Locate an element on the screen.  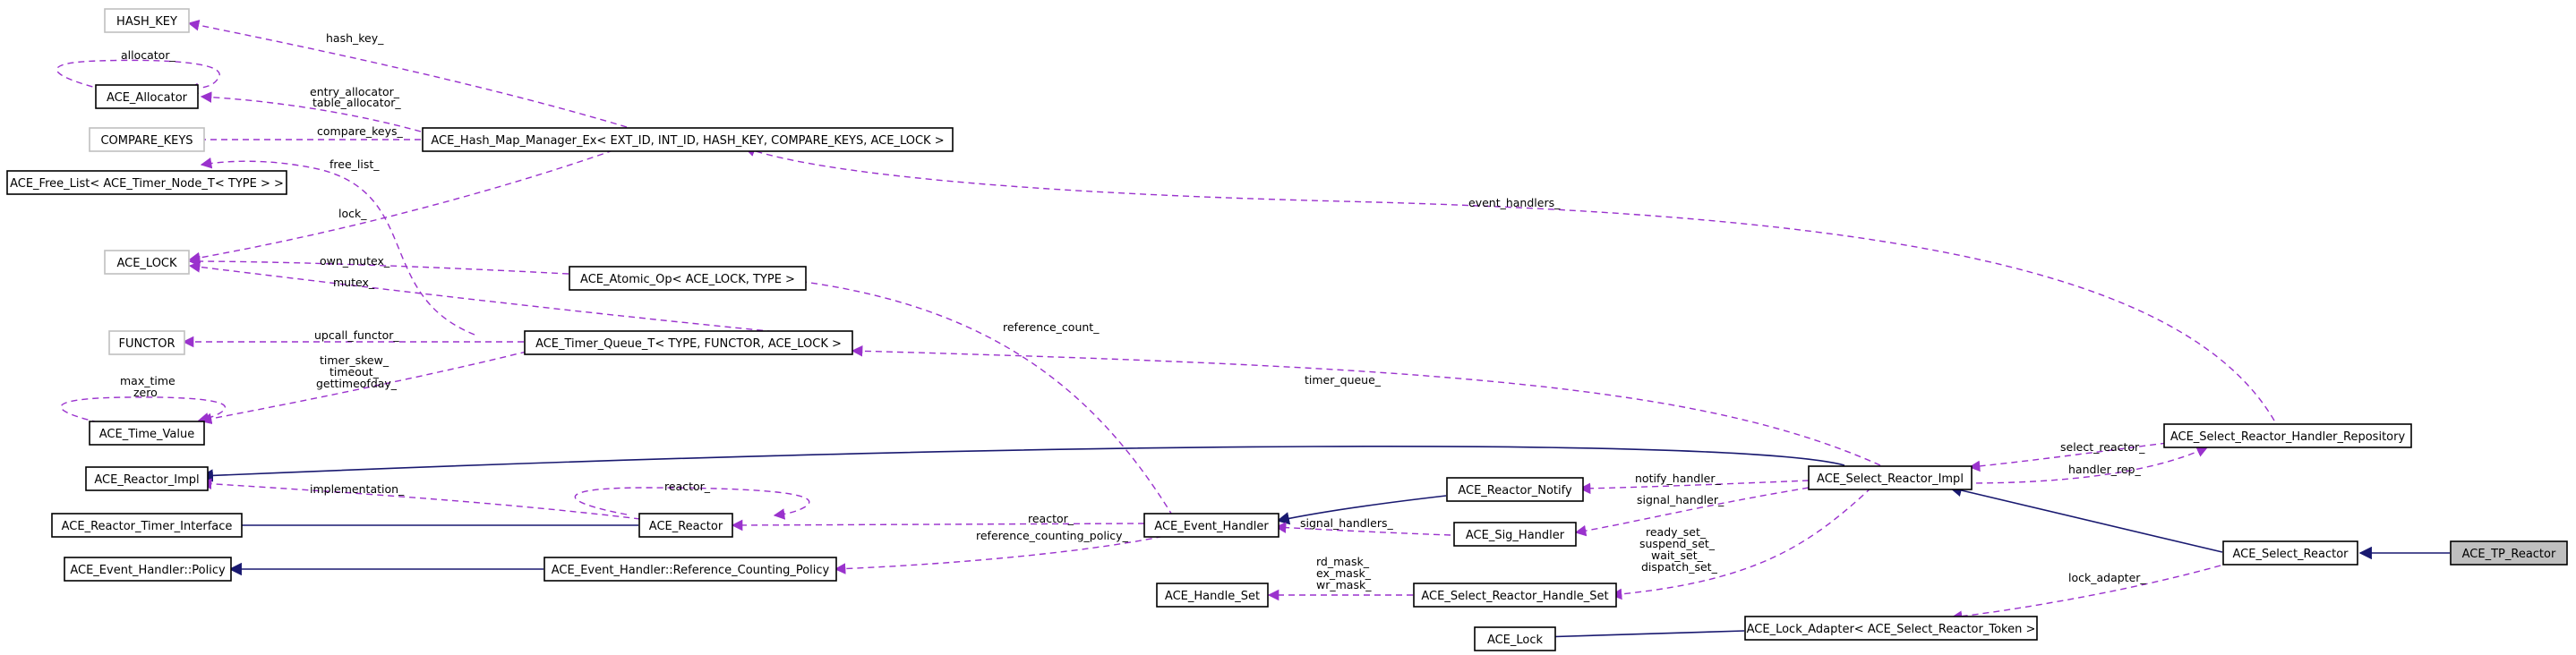
node-reactor-impl: ACE_Reactor_Impl is located at coordinates (147, 478).